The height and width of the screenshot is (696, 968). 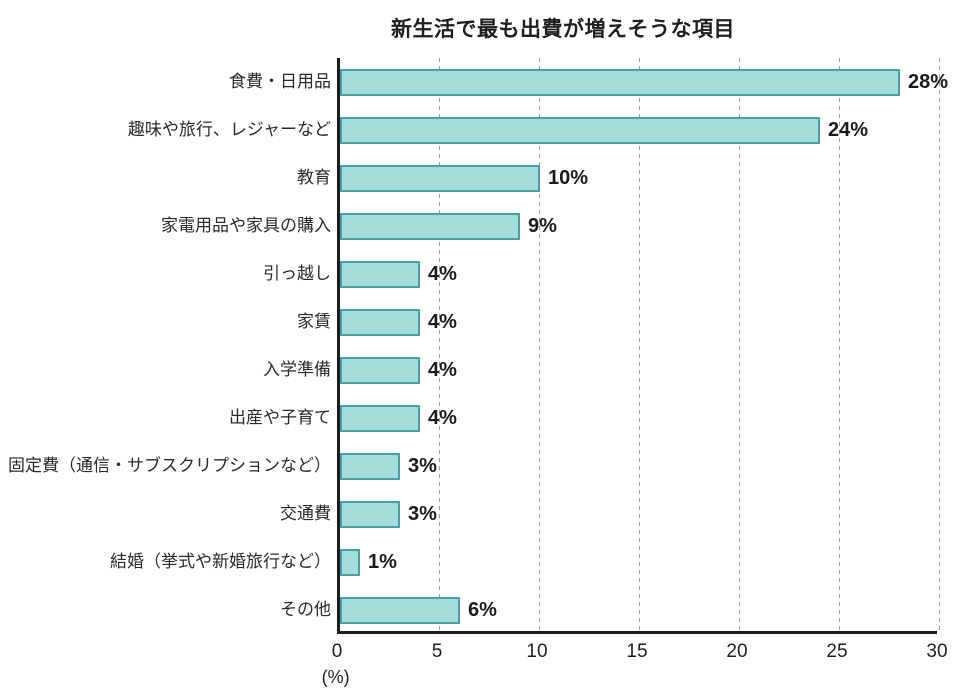 I want to click on chart-row: 趣味や旅行、レジャーなど 24%, so click(x=484, y=130).